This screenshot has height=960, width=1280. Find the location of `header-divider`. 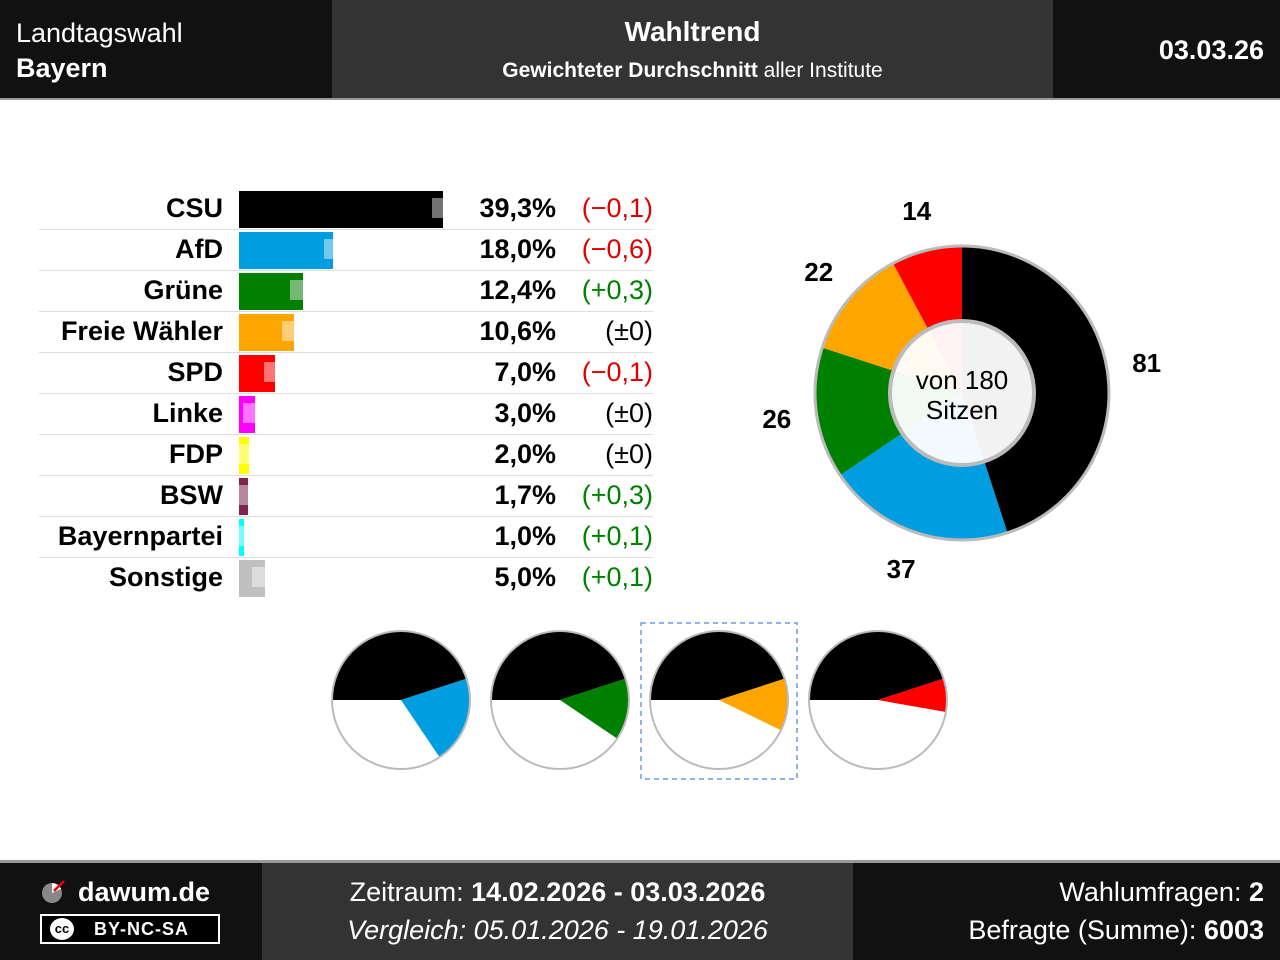

header-divider is located at coordinates (640, 99).